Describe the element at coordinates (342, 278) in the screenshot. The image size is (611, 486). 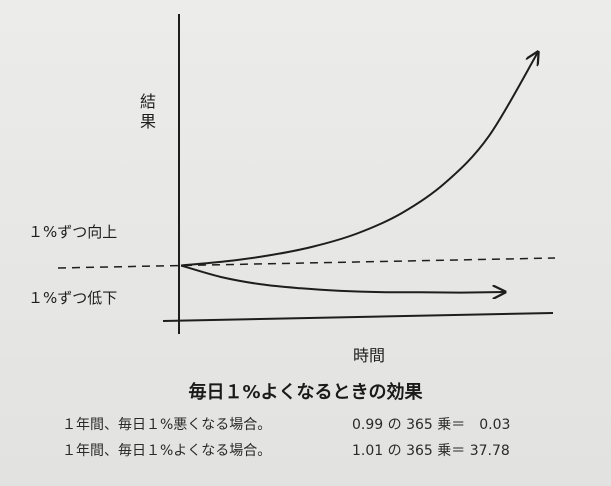
I see `series-line-decrease` at that location.